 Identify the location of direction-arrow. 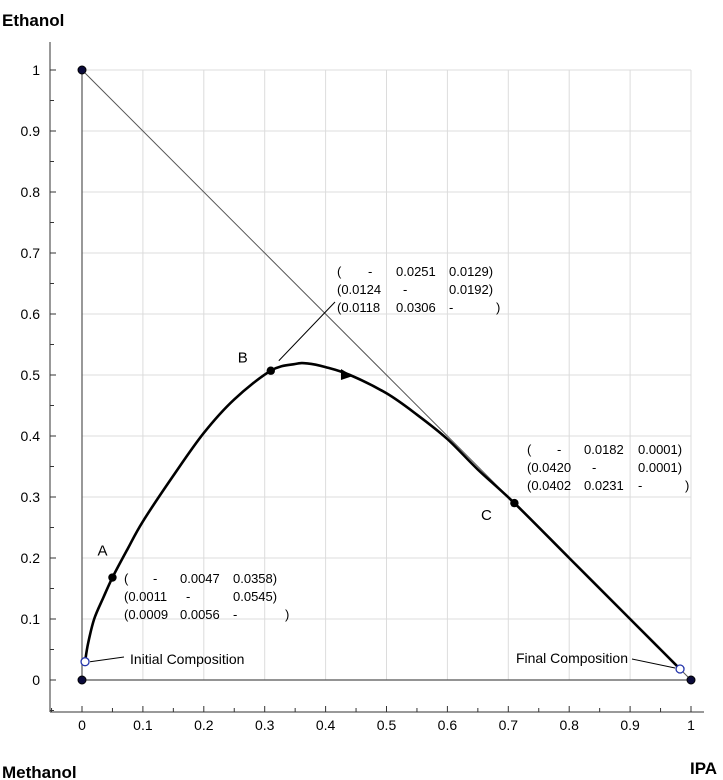
(346, 374).